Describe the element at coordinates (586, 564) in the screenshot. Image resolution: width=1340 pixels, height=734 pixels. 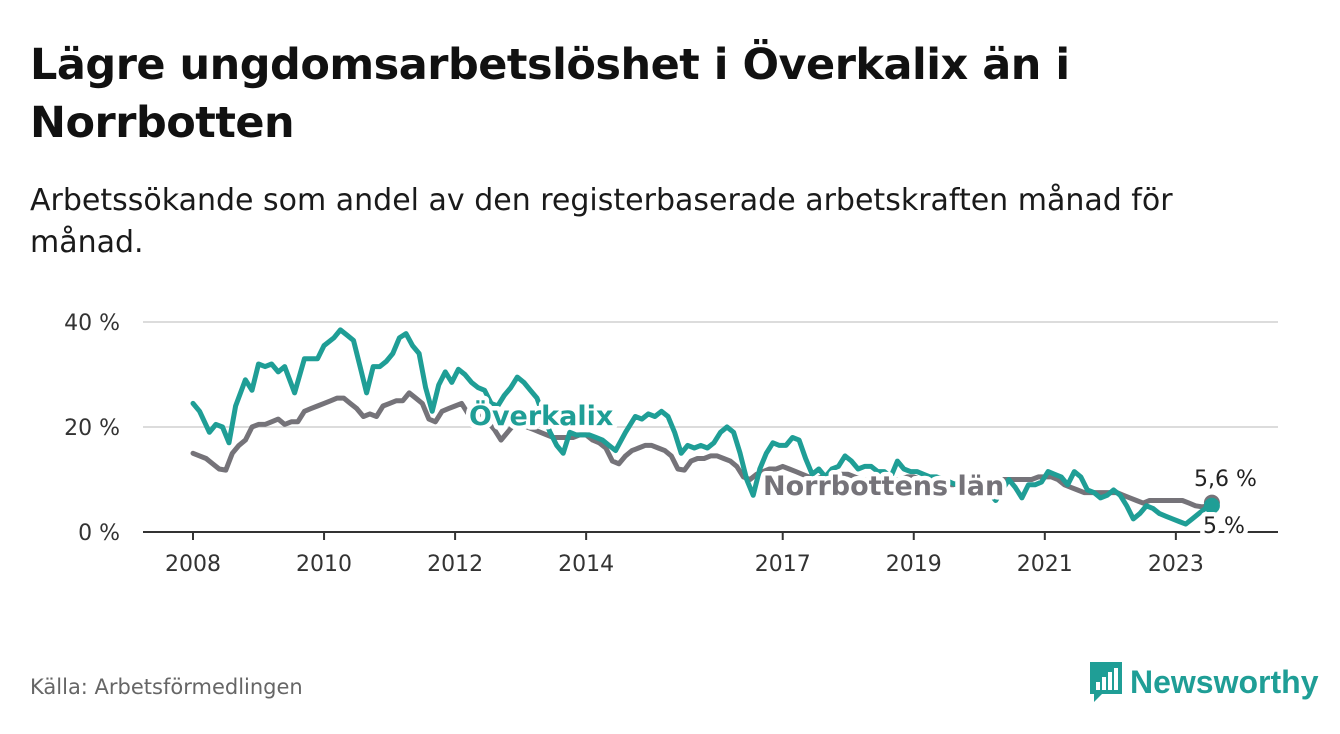
I see `x-tick-label: 2014` at that location.